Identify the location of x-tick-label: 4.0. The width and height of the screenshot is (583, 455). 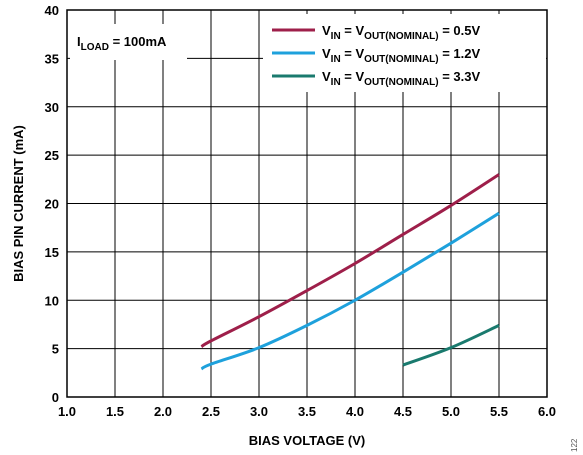
(355, 411).